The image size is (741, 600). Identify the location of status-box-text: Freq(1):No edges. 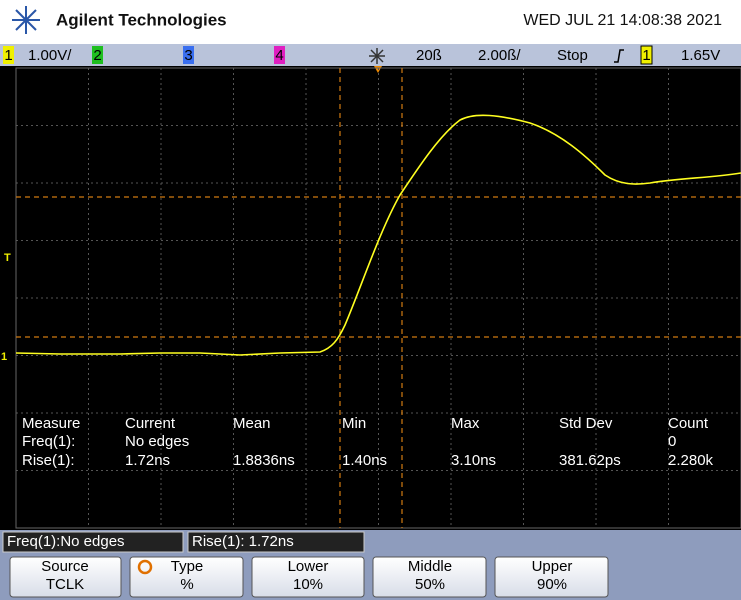
(66, 541).